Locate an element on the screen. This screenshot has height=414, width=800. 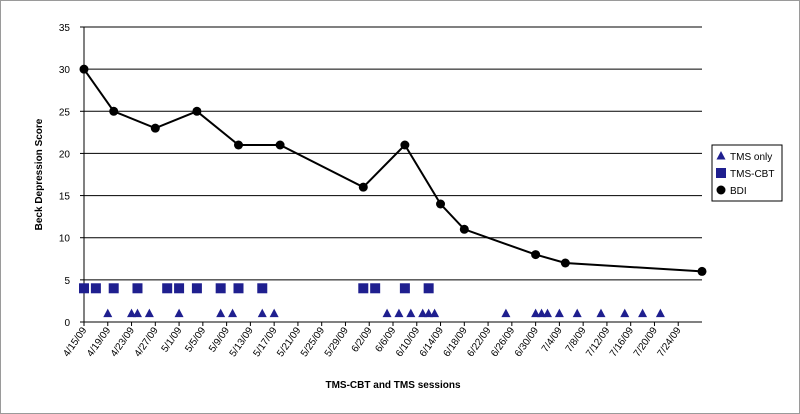
y-tick-label: 0 is located at coordinates (67, 323).